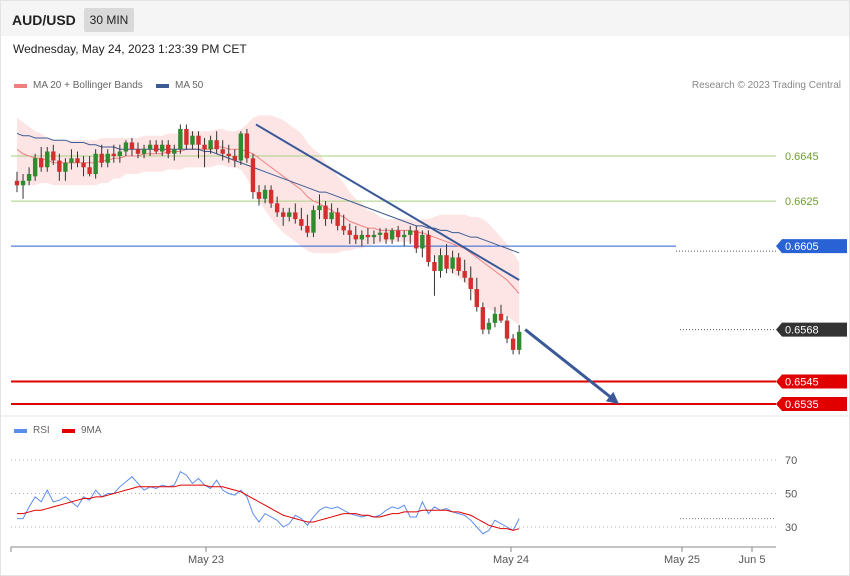  I want to click on legend-ma20: MA 20 + Bollinger Bands, so click(78, 85).